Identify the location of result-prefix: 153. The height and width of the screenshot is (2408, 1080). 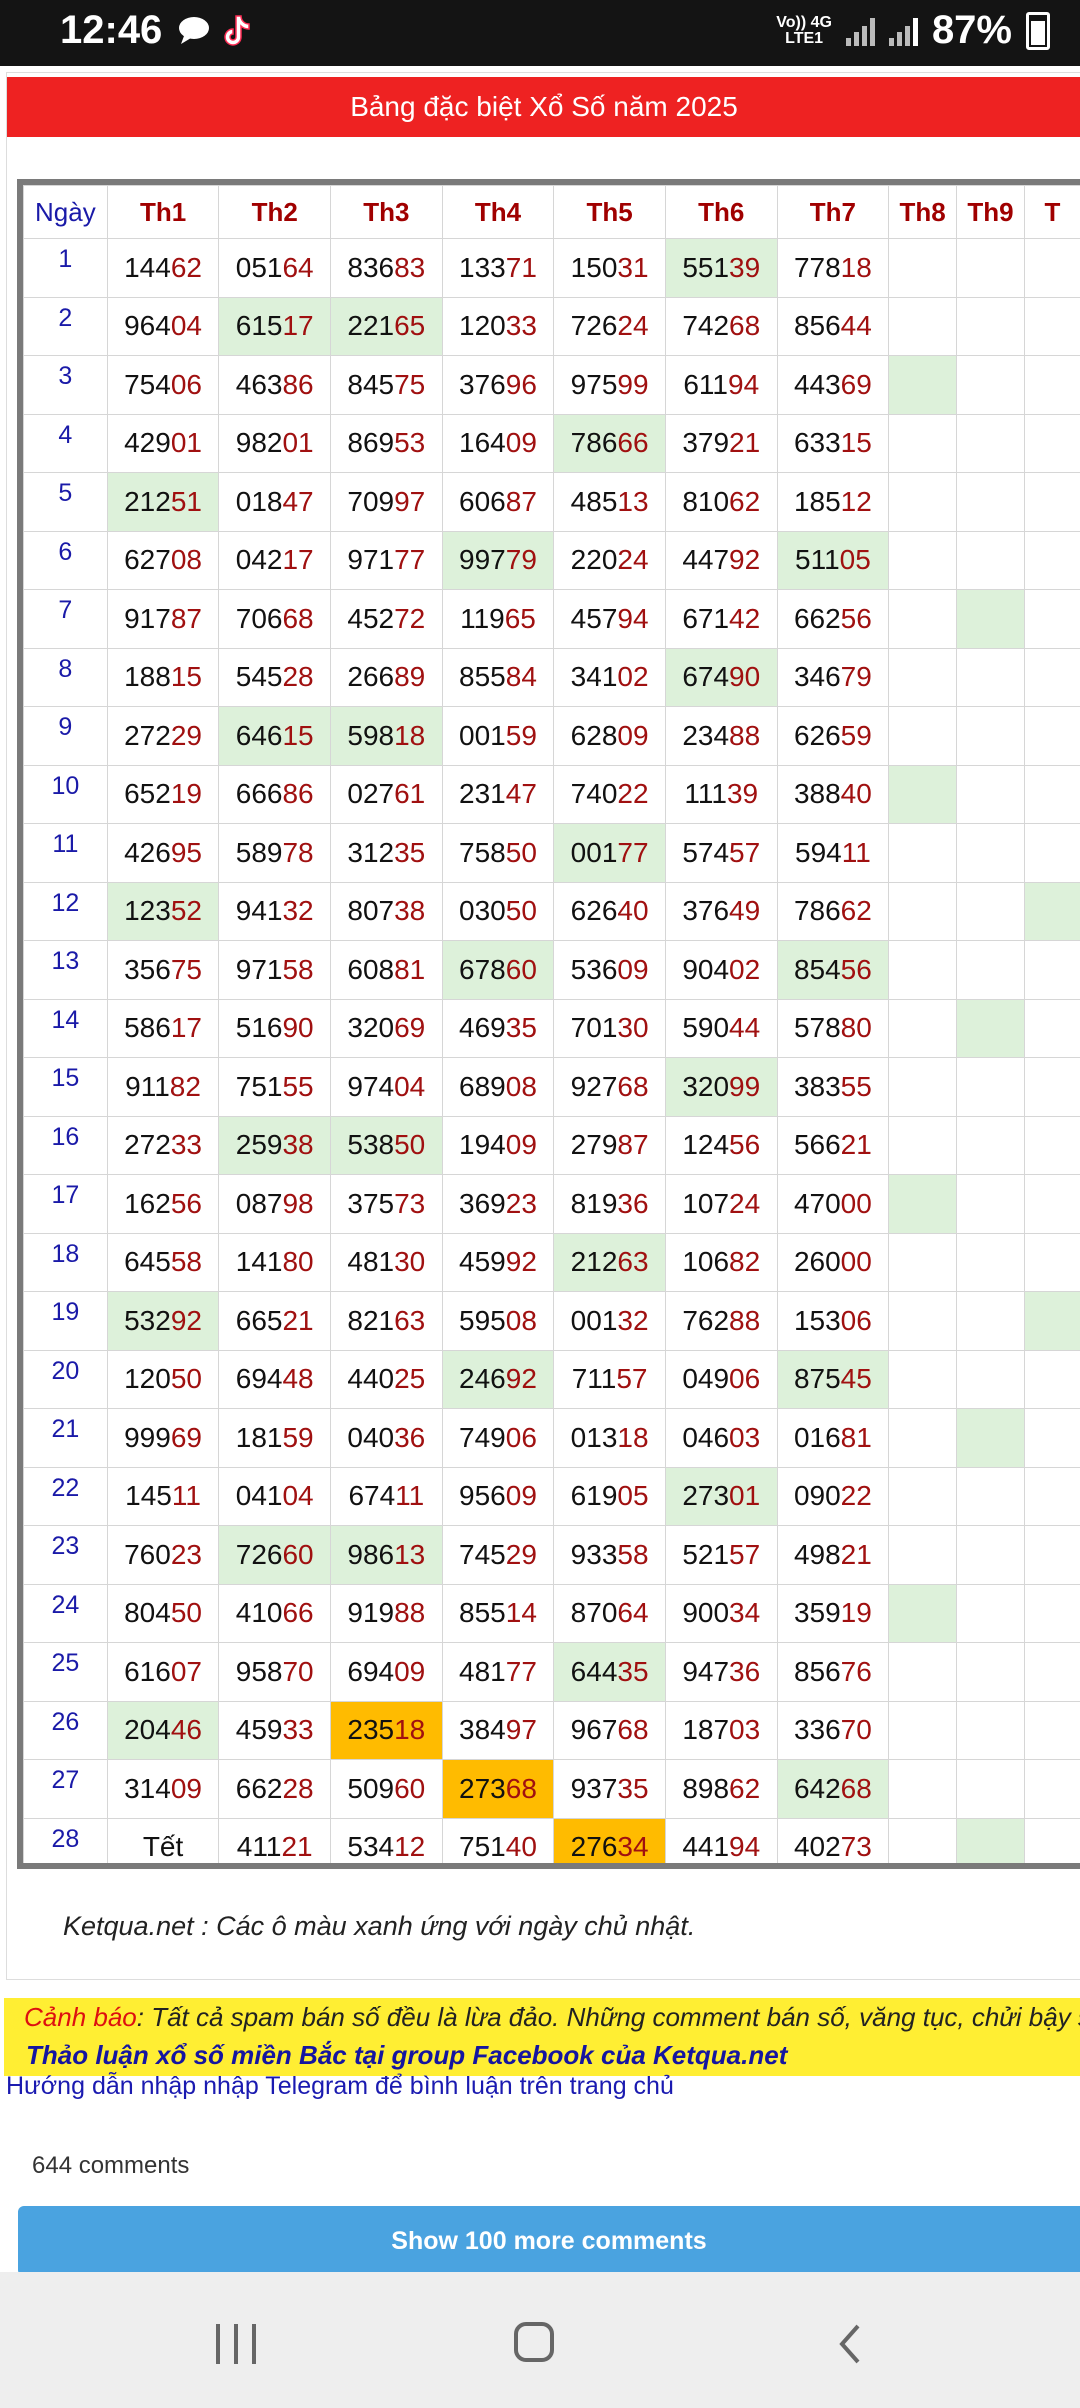
(817, 1320).